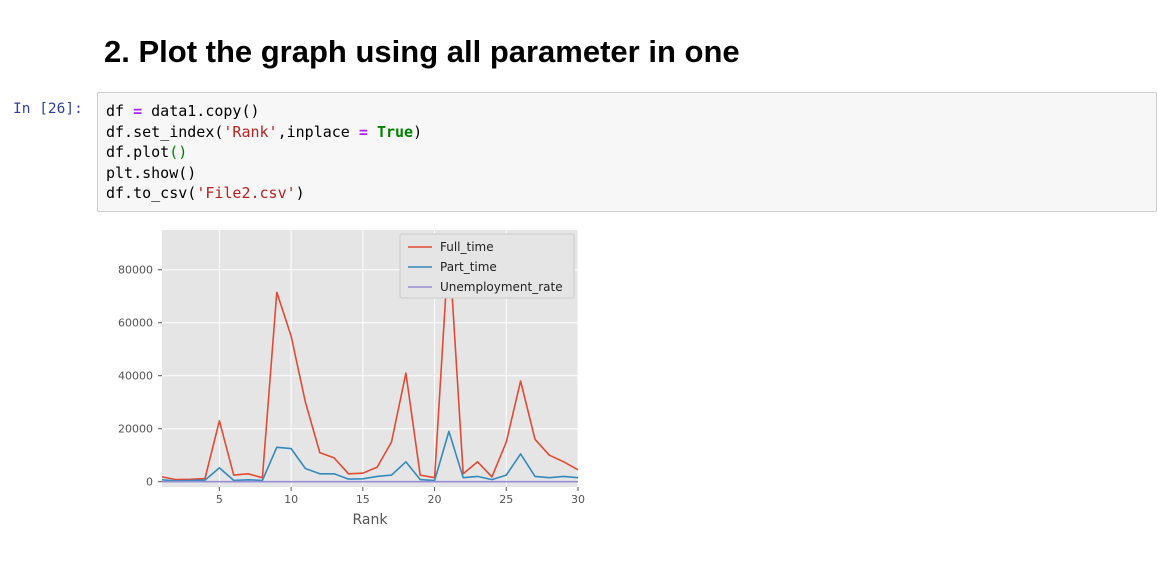 The height and width of the screenshot is (575, 1158). I want to click on code-token: df, so click(120, 111).